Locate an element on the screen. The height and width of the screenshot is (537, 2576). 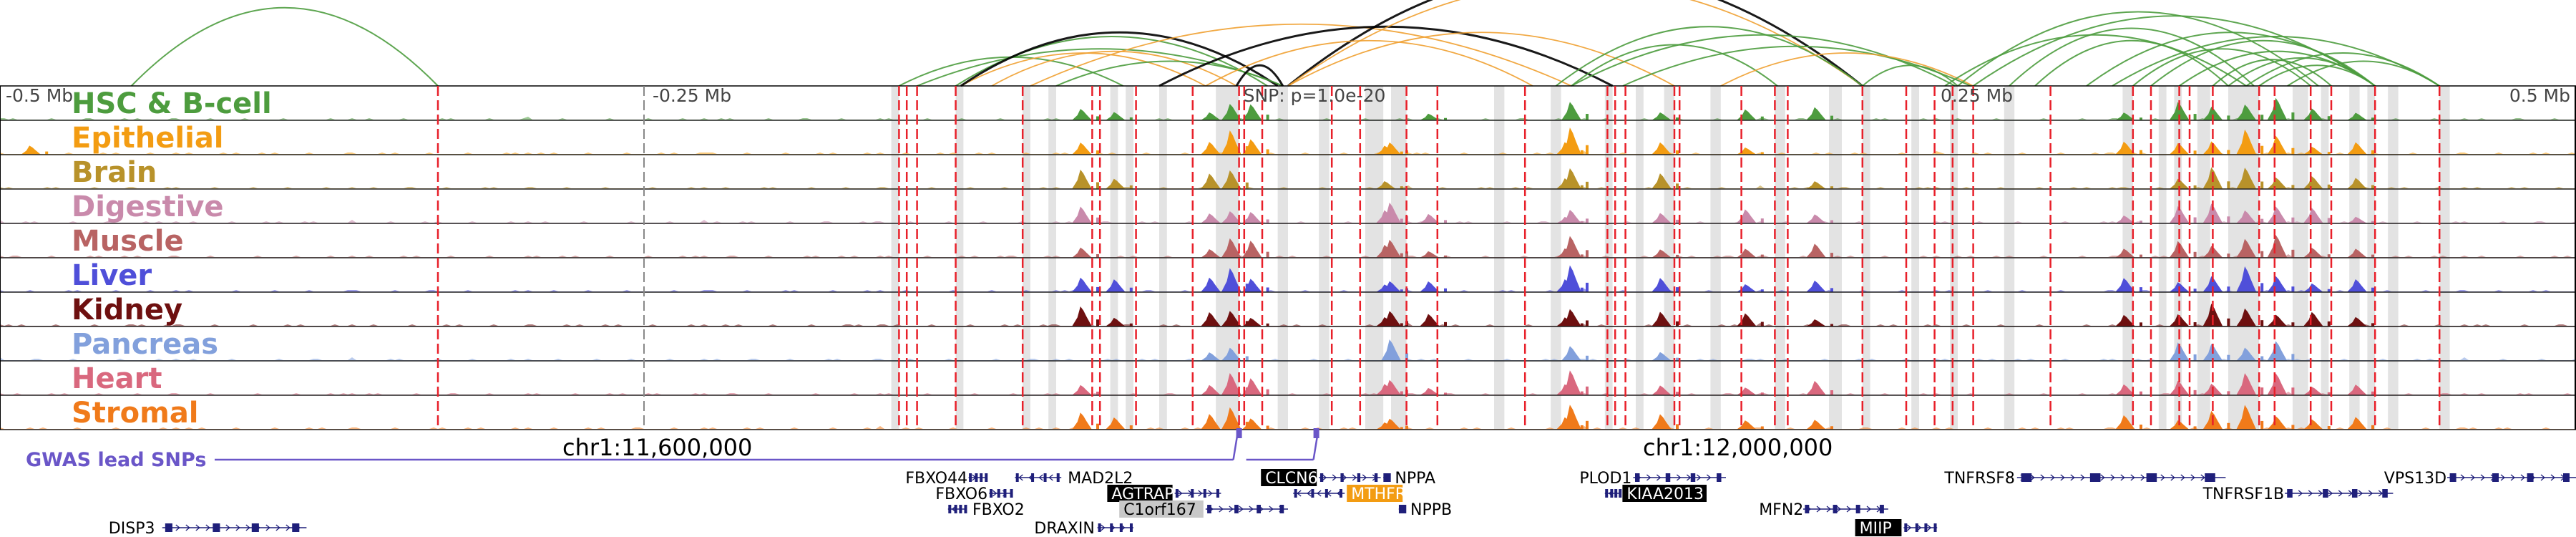
gene-label: FBXO6 is located at coordinates (961, 494).